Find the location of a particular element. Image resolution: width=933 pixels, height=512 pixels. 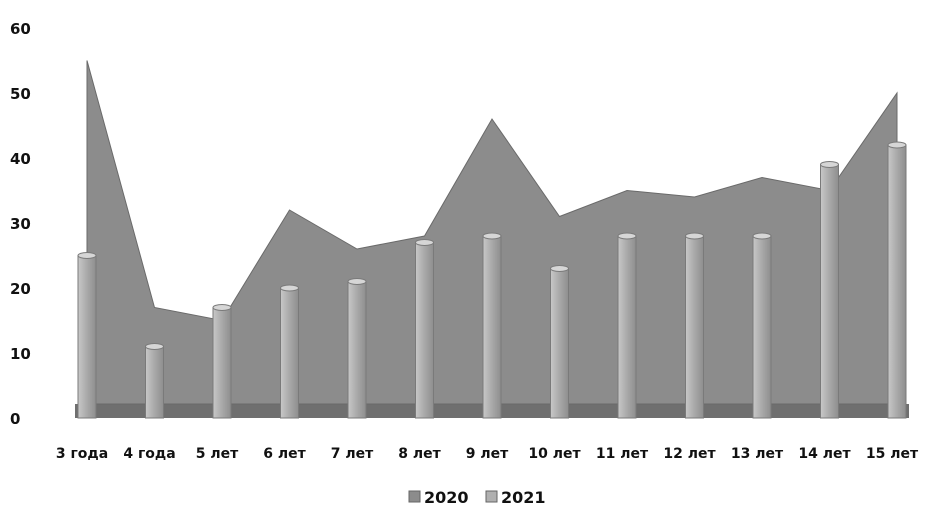

legend-item-2021: 2021 is located at coordinates (515, 497).